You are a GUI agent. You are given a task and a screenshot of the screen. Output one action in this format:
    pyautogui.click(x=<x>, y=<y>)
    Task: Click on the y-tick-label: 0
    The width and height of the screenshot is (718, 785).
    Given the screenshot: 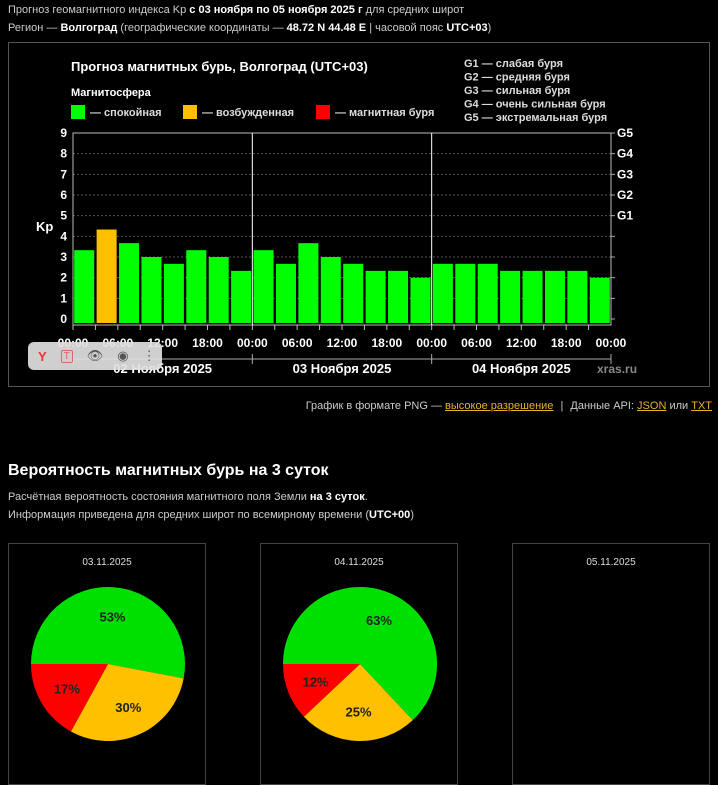 What is the action you would take?
    pyautogui.click(x=63, y=319)
    